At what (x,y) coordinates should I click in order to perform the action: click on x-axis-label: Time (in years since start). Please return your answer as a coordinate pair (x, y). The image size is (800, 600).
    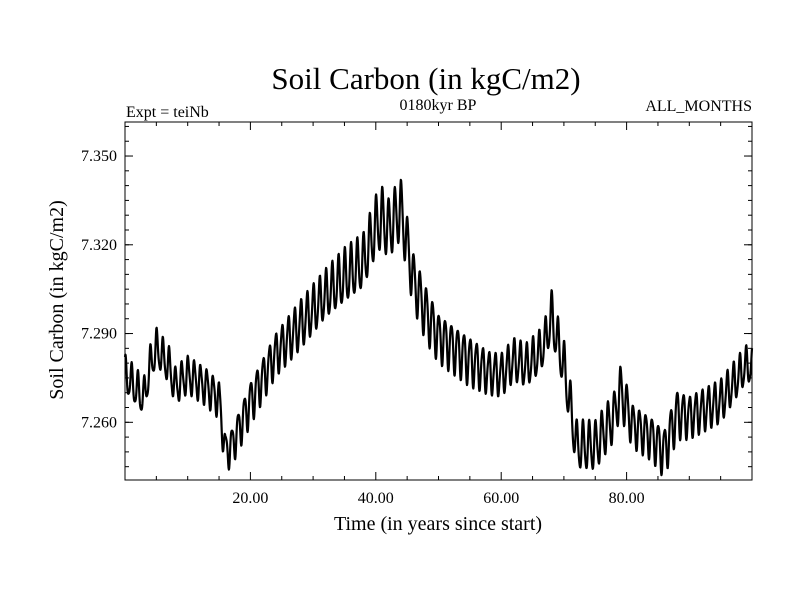
    Looking at the image, I should click on (438, 524).